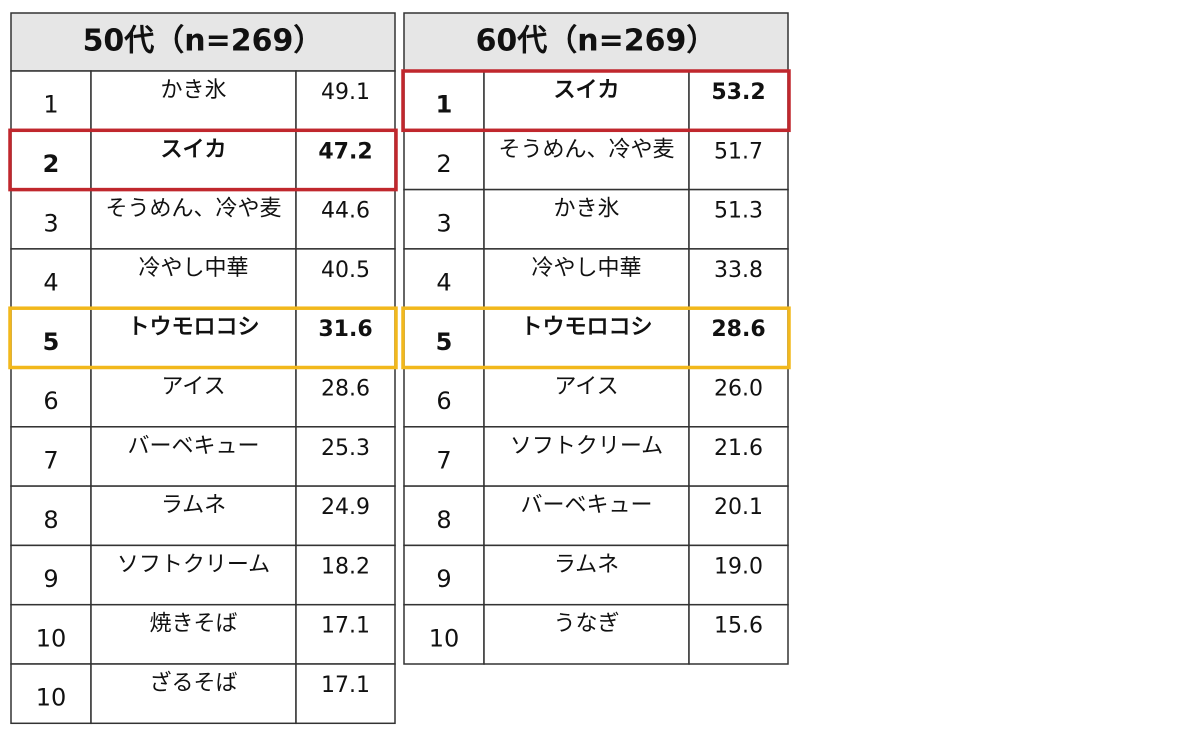 The height and width of the screenshot is (730, 1200). I want to click on value: 44.6, so click(345, 211).